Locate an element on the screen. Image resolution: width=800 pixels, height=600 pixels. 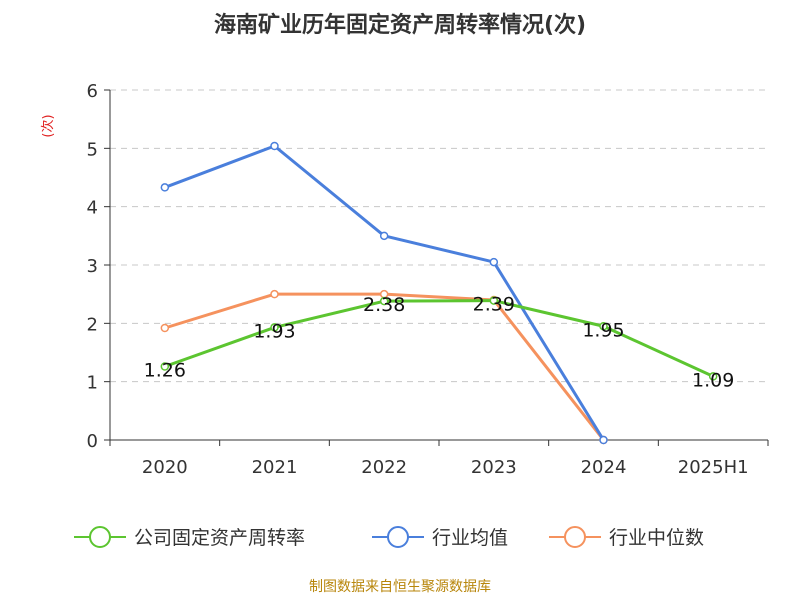
legend: 公司固定资产周转率 行业均值 行业中位数 is located at coordinates (389, 537).